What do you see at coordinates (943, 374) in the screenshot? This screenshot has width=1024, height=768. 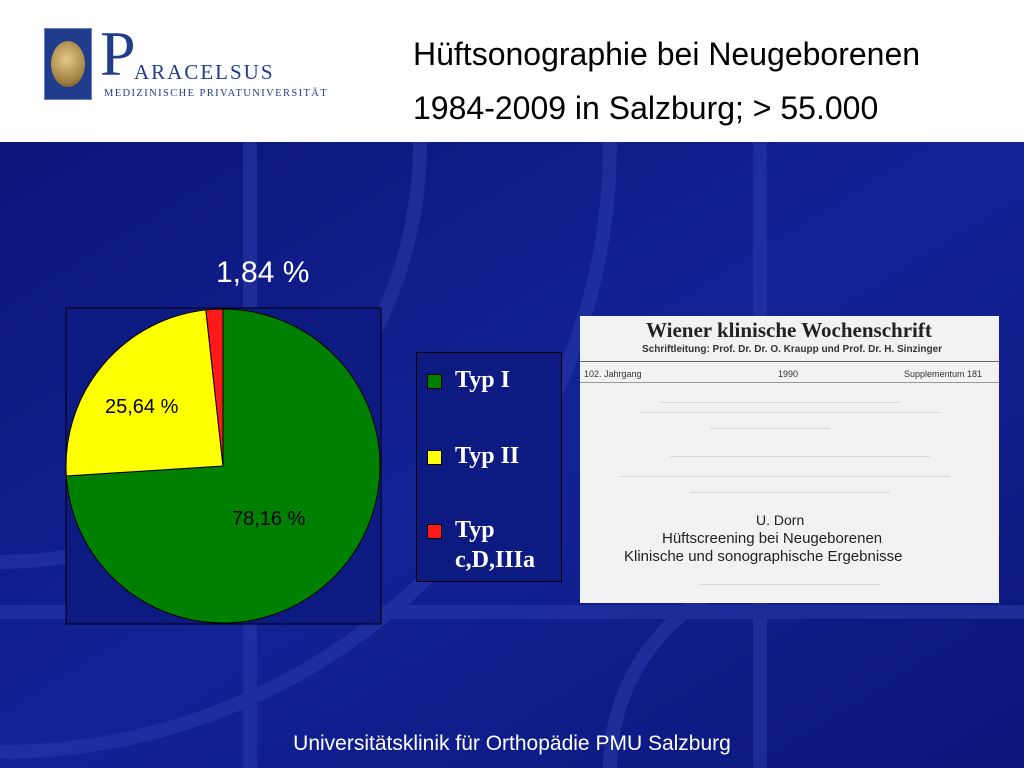 I see `journal-supplement: Supplementum 181` at bounding box center [943, 374].